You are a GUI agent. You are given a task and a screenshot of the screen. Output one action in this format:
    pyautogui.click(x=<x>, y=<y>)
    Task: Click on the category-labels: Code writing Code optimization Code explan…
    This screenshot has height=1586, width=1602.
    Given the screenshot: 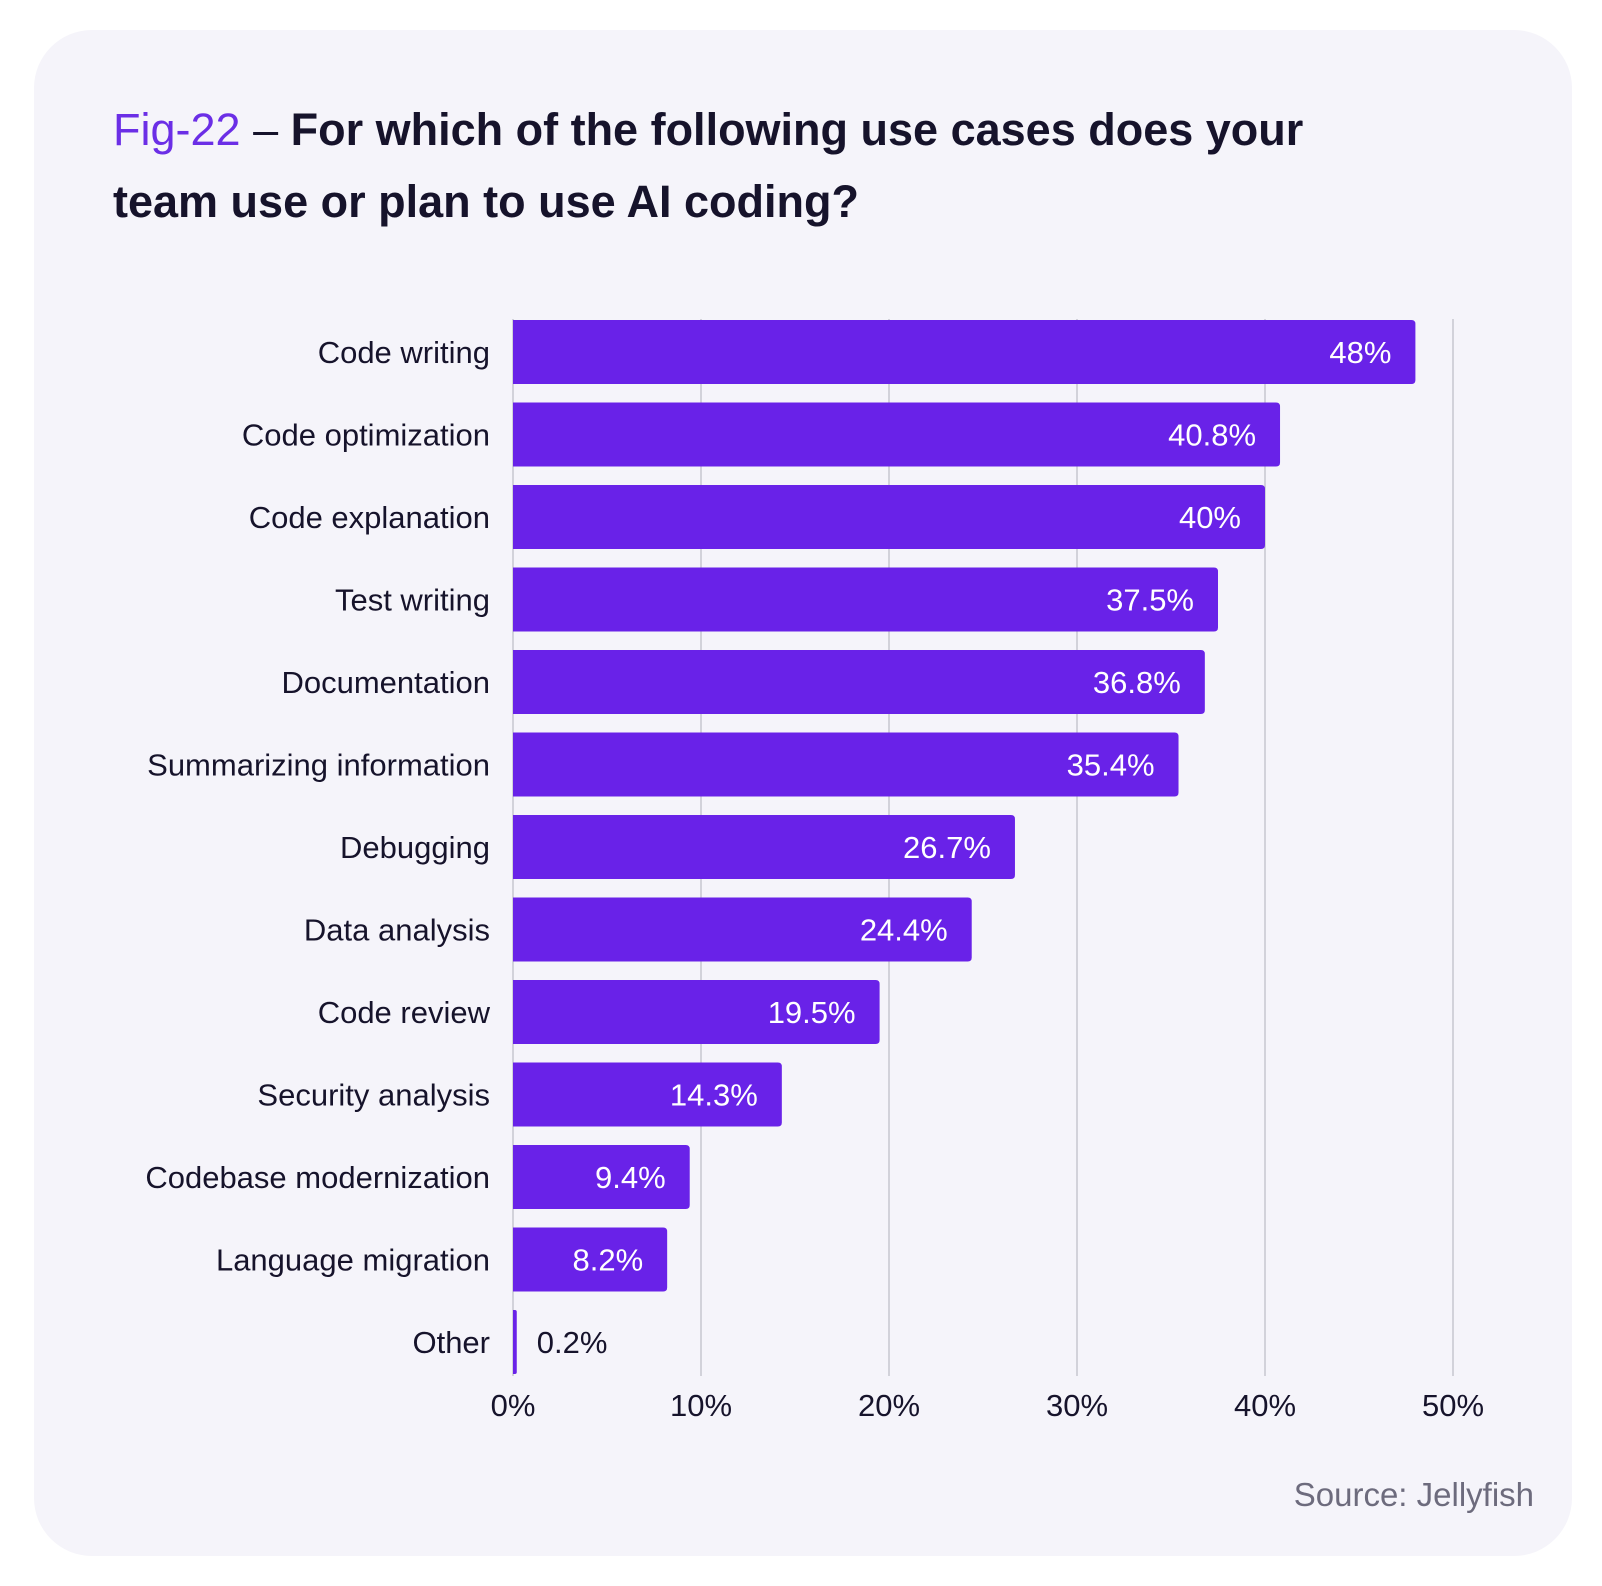 What is the action you would take?
    pyautogui.click(x=317, y=847)
    